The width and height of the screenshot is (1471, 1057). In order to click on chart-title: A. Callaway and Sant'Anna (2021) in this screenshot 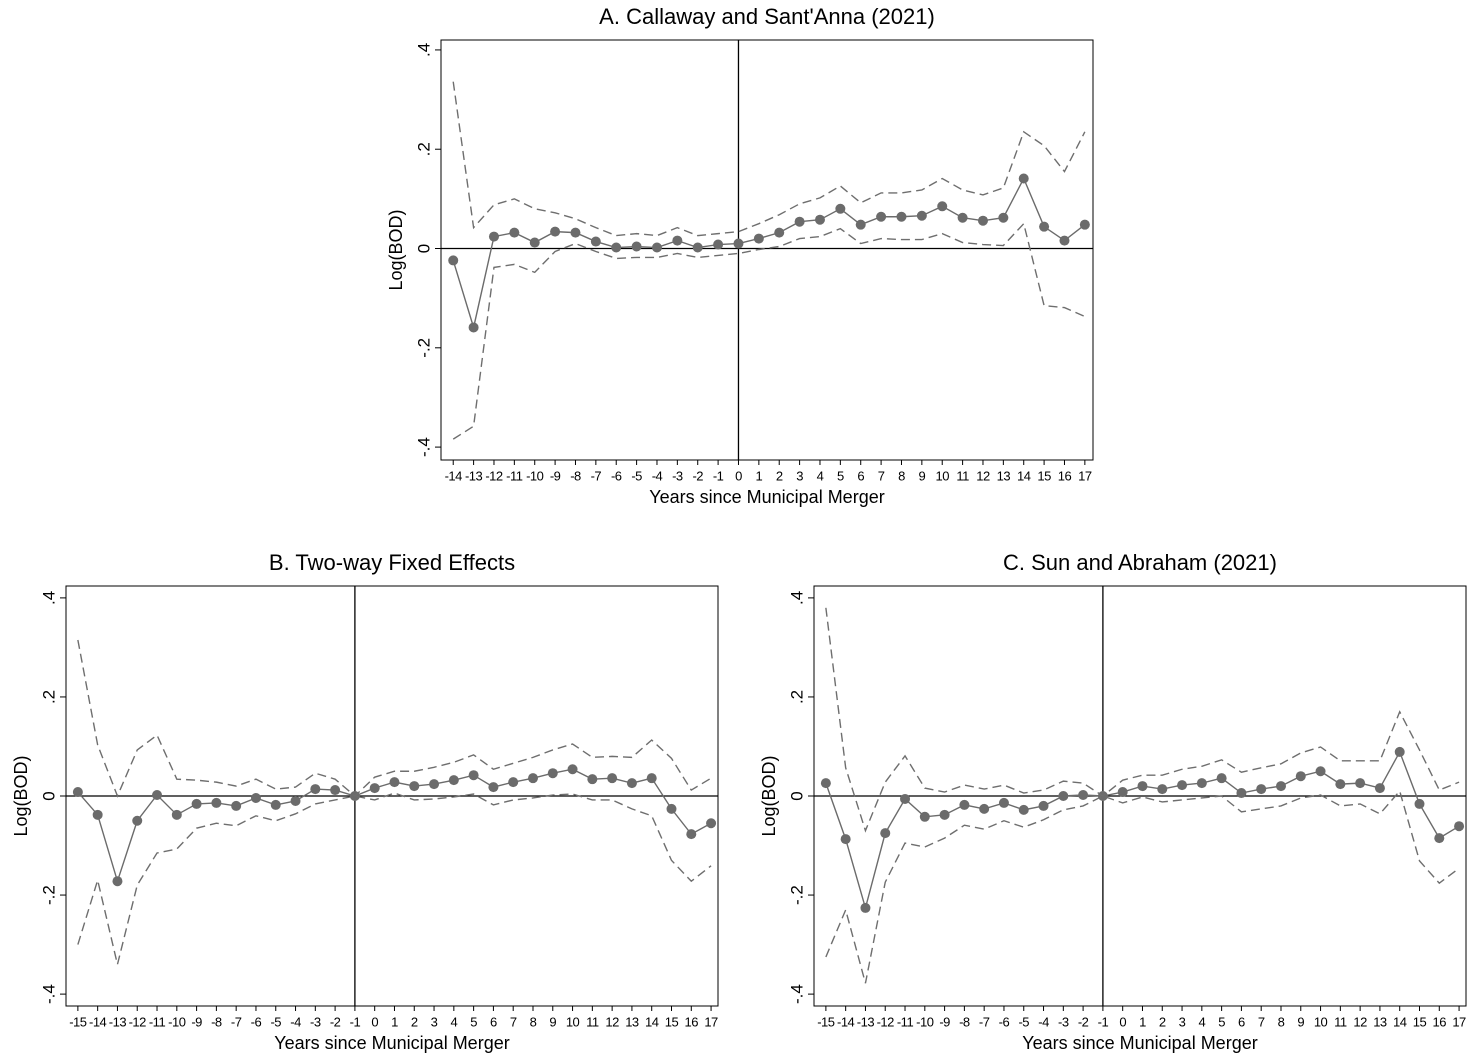, I will do `click(767, 16)`.